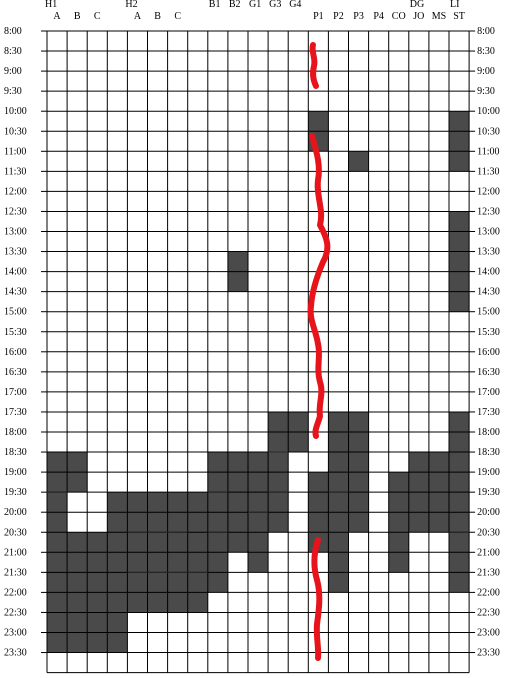 Image resolution: width=518 pixels, height=678 pixels. I want to click on time-label-left: 13:30, so click(15, 252).